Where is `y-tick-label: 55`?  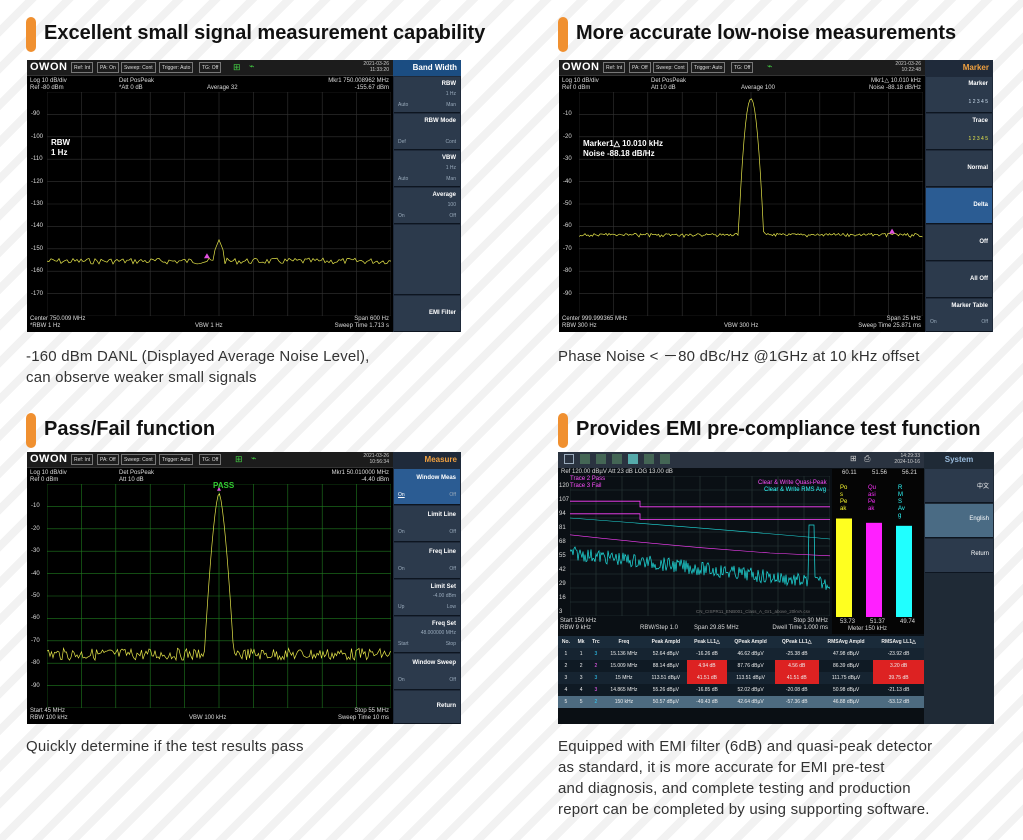
y-tick-label: 55 is located at coordinates (562, 556).